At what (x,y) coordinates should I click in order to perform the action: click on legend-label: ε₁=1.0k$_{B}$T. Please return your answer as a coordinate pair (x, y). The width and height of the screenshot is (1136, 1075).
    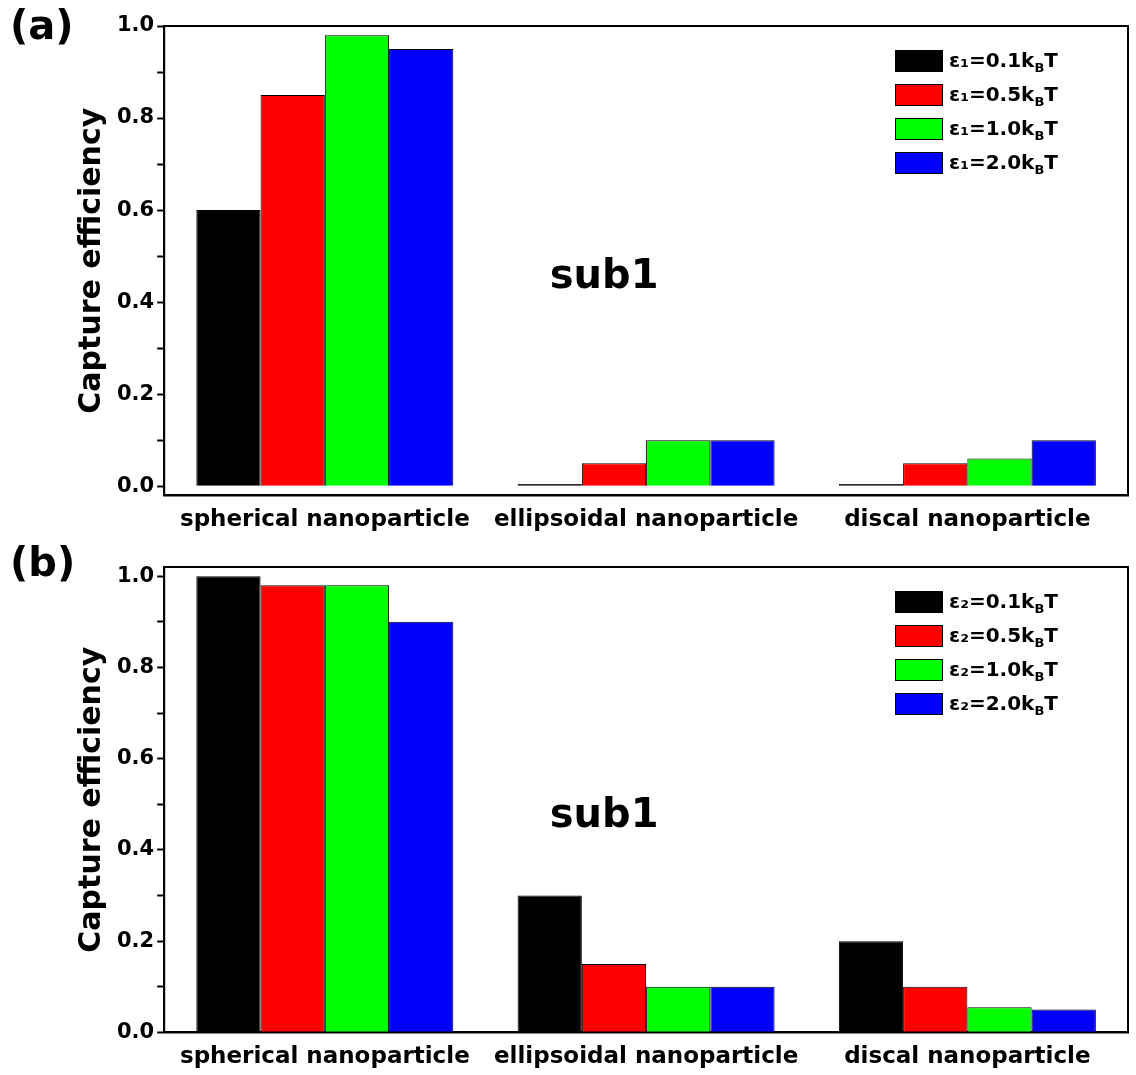
    Looking at the image, I should click on (1003, 129).